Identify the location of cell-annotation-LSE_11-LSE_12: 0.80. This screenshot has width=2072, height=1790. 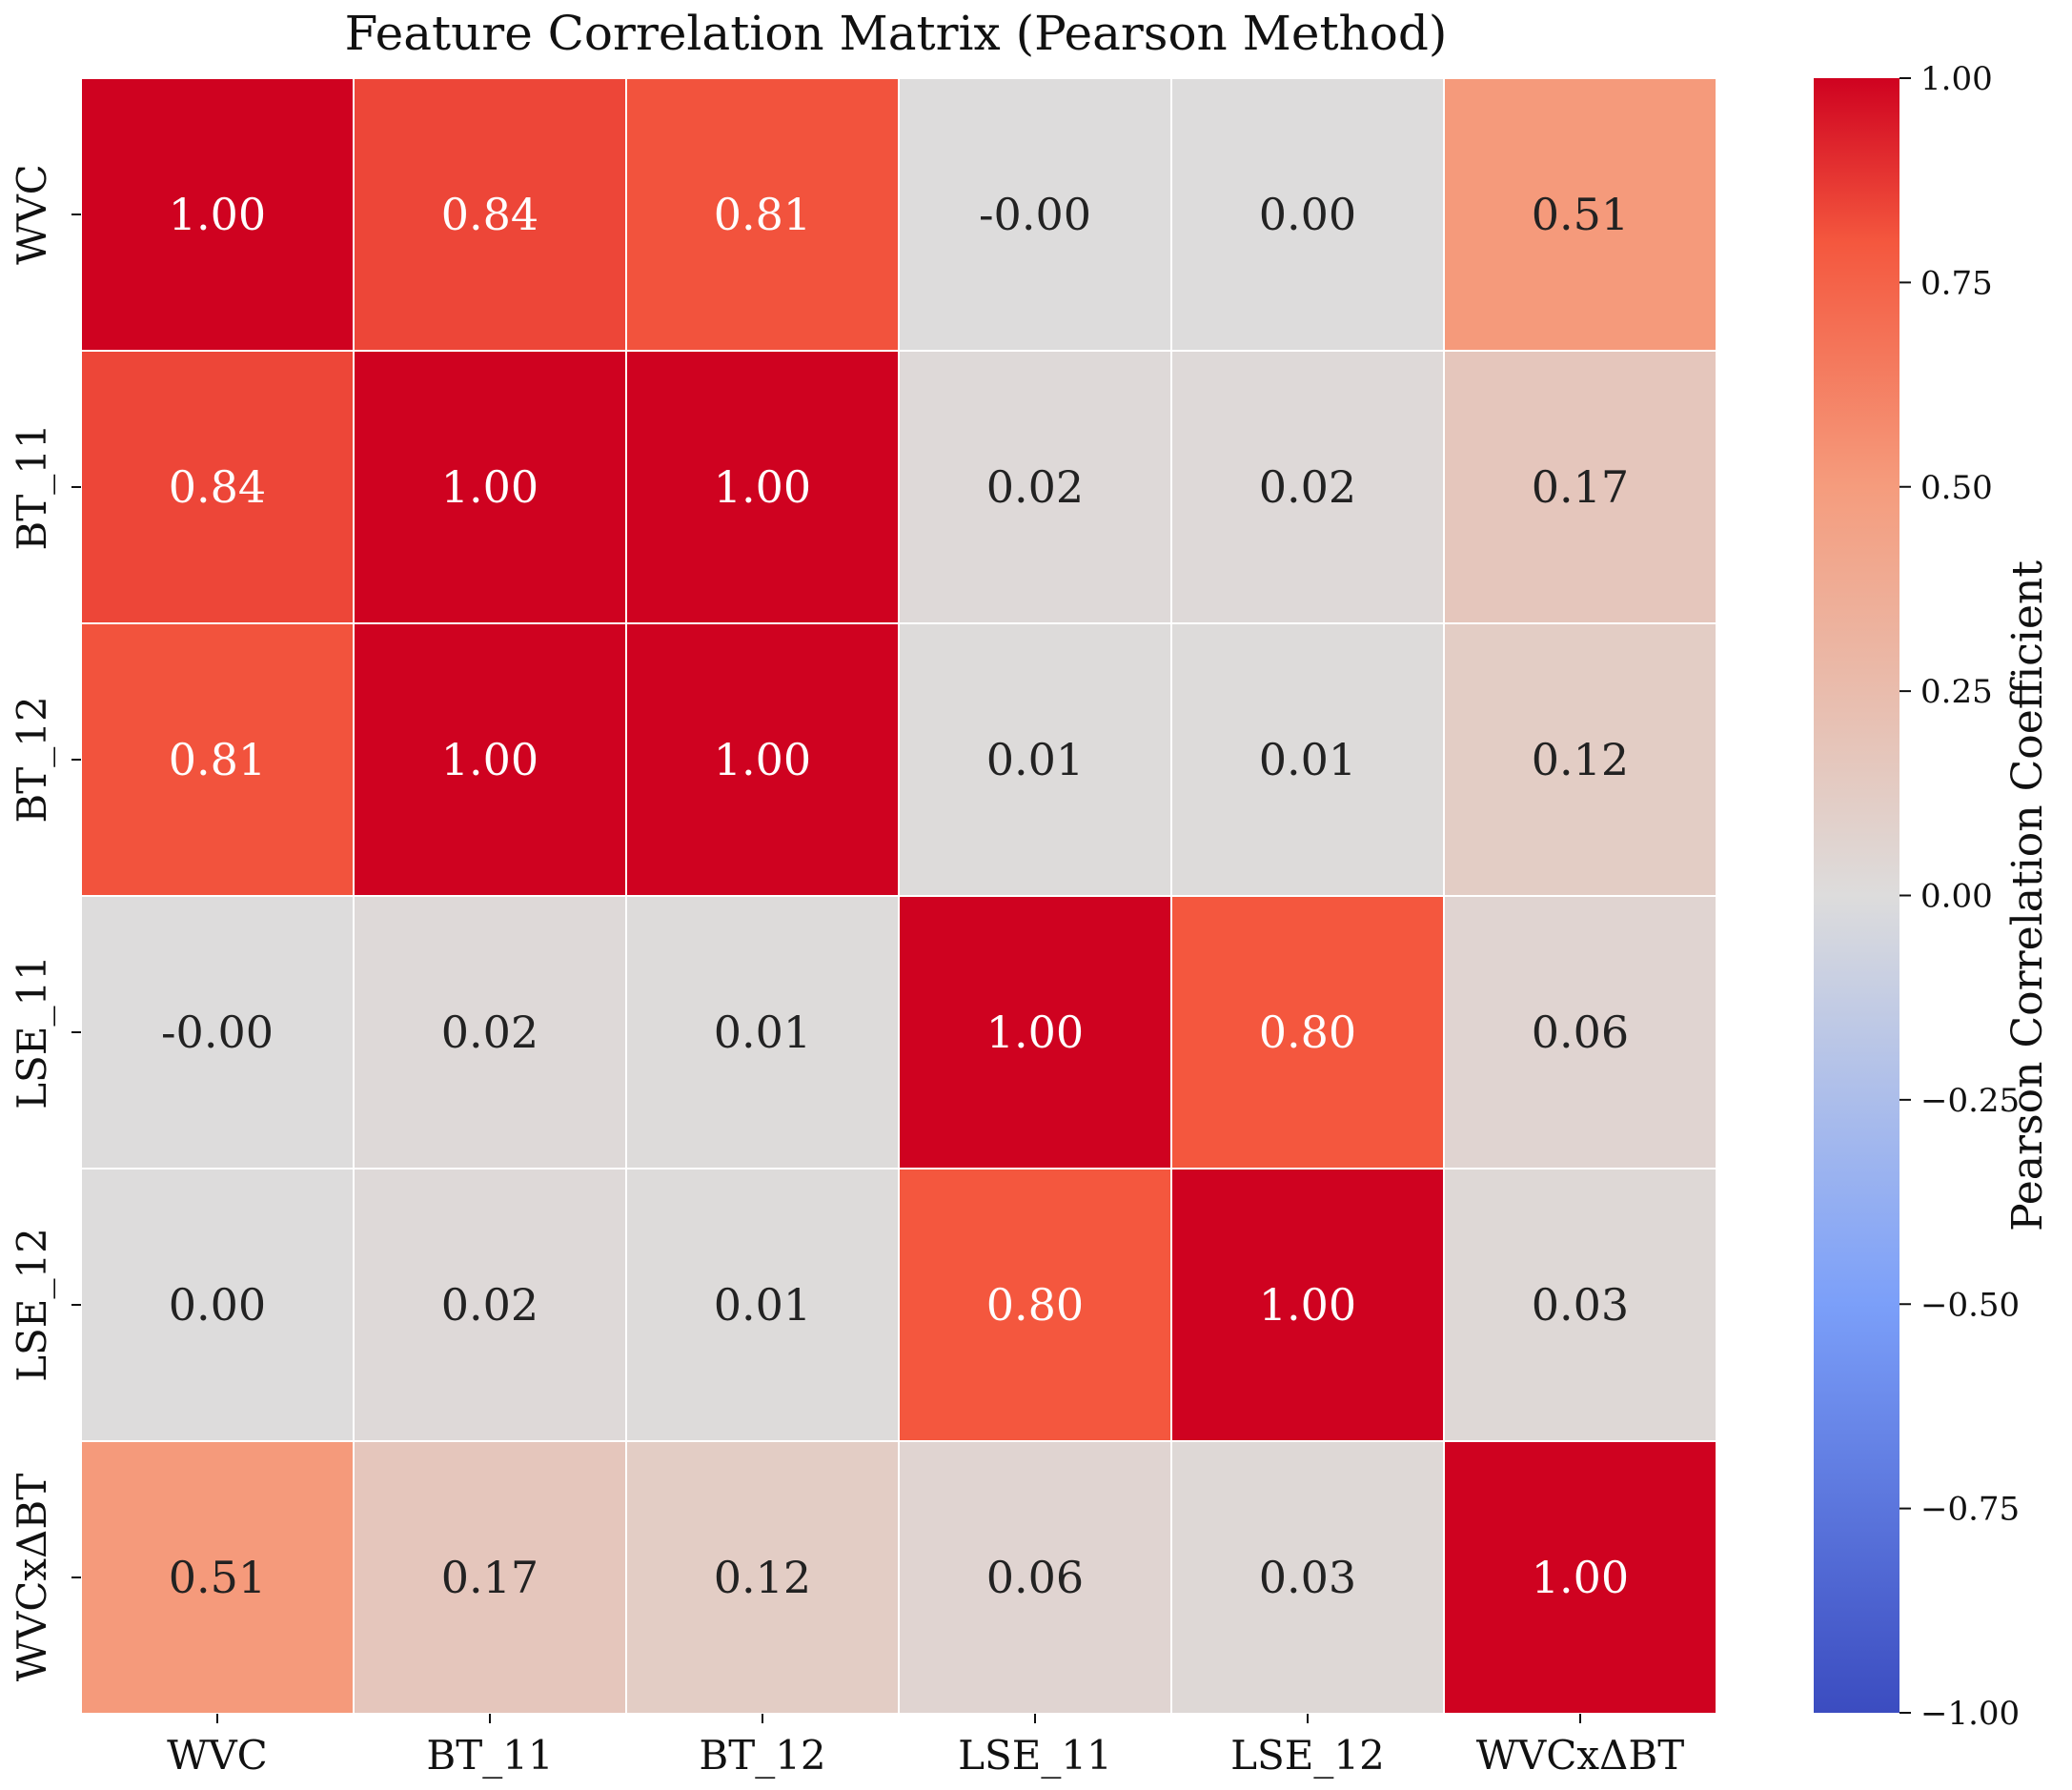
(1307, 1032).